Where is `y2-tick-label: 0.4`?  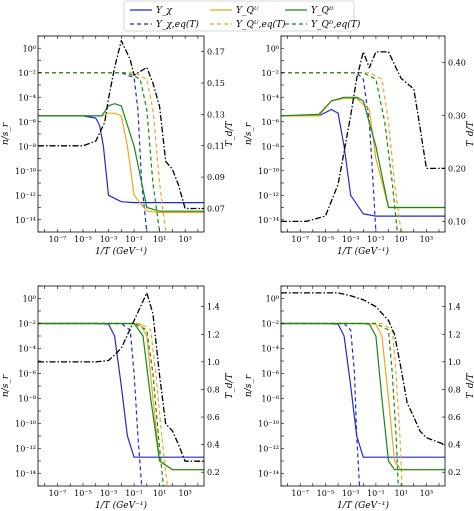
y2-tick-label: 0.4 is located at coordinates (454, 445).